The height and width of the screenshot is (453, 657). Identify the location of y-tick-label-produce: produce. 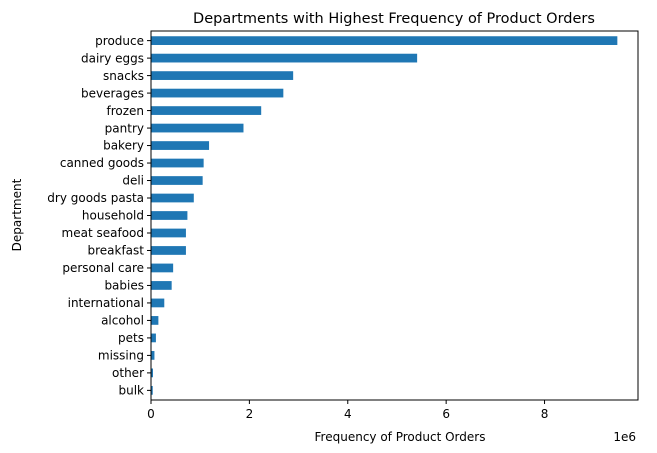
(119, 41).